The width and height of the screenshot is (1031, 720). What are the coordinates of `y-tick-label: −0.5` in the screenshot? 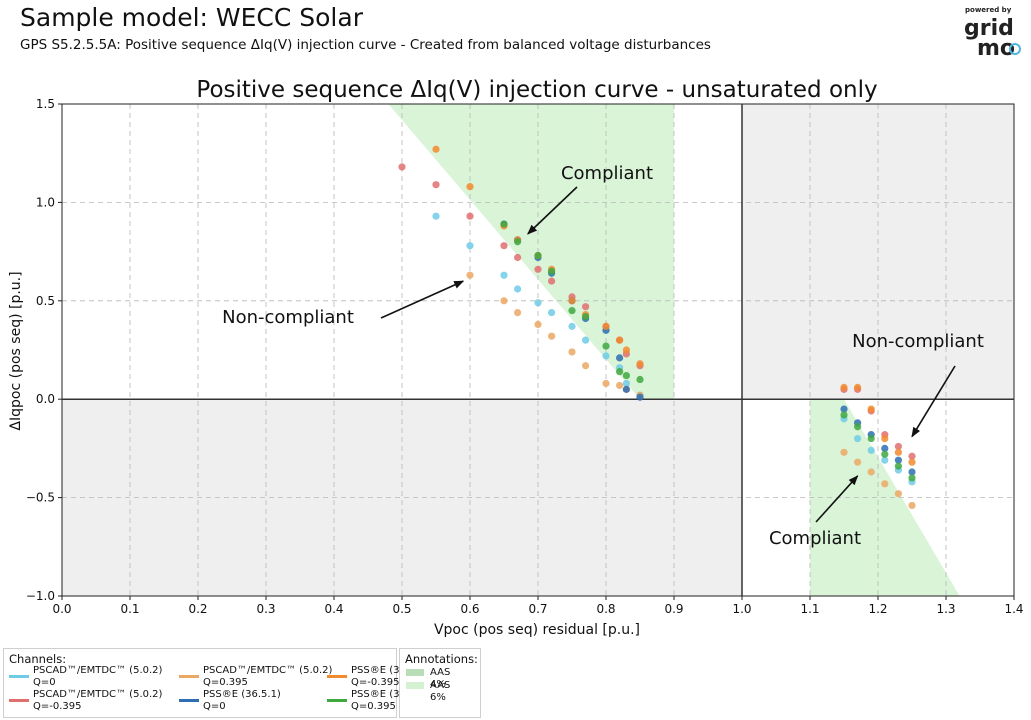 It's located at (40, 498).